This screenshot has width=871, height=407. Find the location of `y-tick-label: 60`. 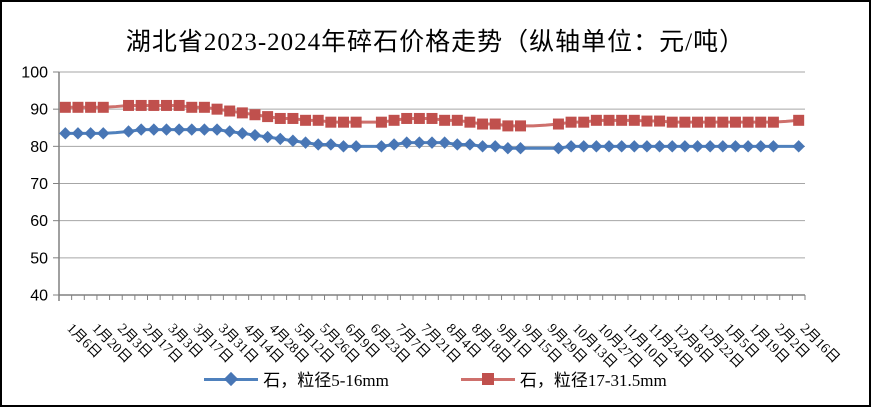

y-tick-label: 60 is located at coordinates (39, 221).